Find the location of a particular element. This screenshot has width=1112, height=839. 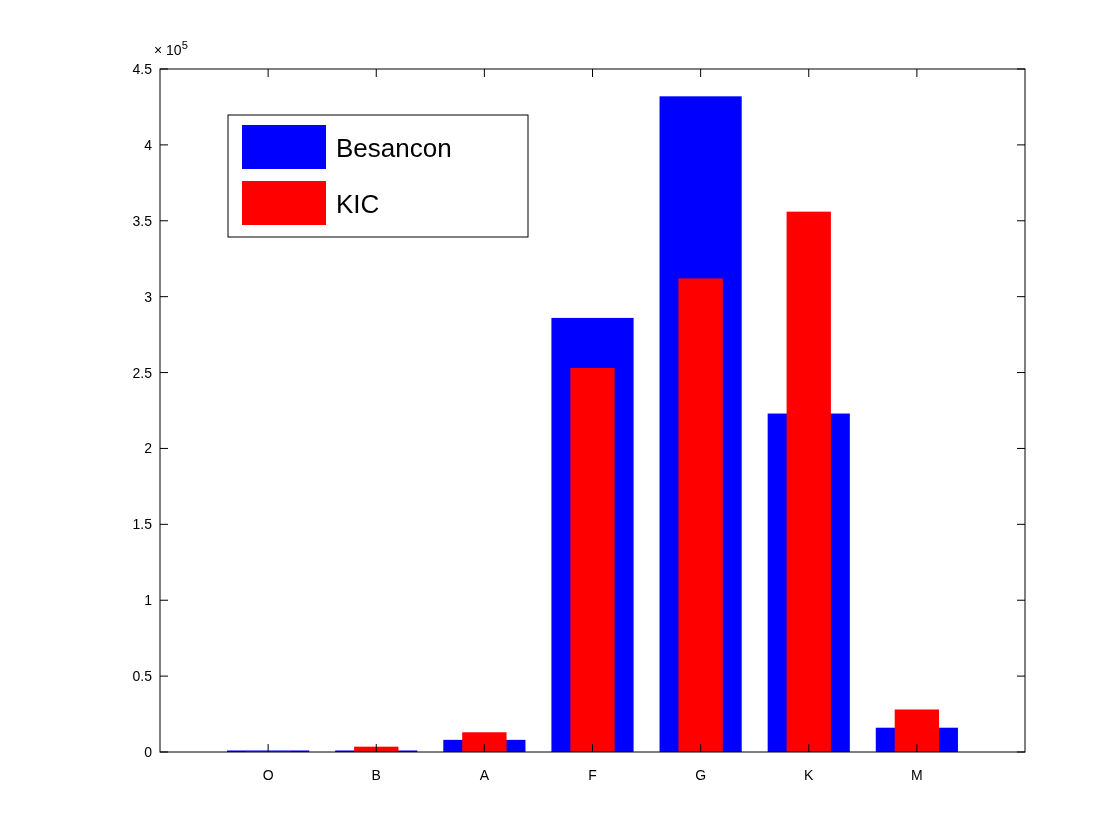

text: × 10$^{5}$ is located at coordinates (171, 48).